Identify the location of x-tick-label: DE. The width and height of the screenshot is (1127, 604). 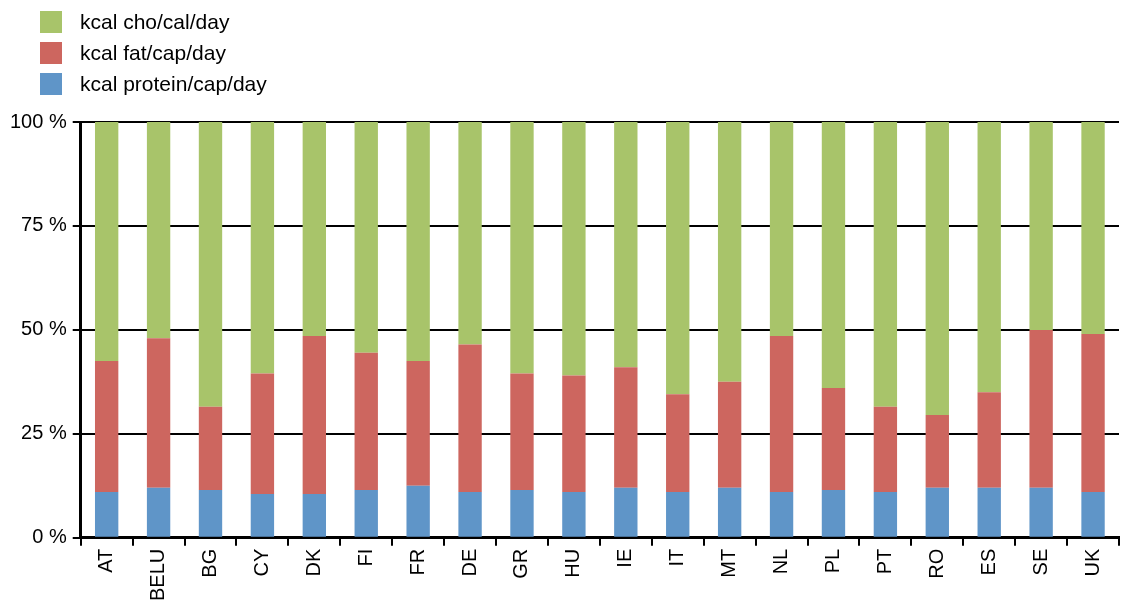
(468, 562).